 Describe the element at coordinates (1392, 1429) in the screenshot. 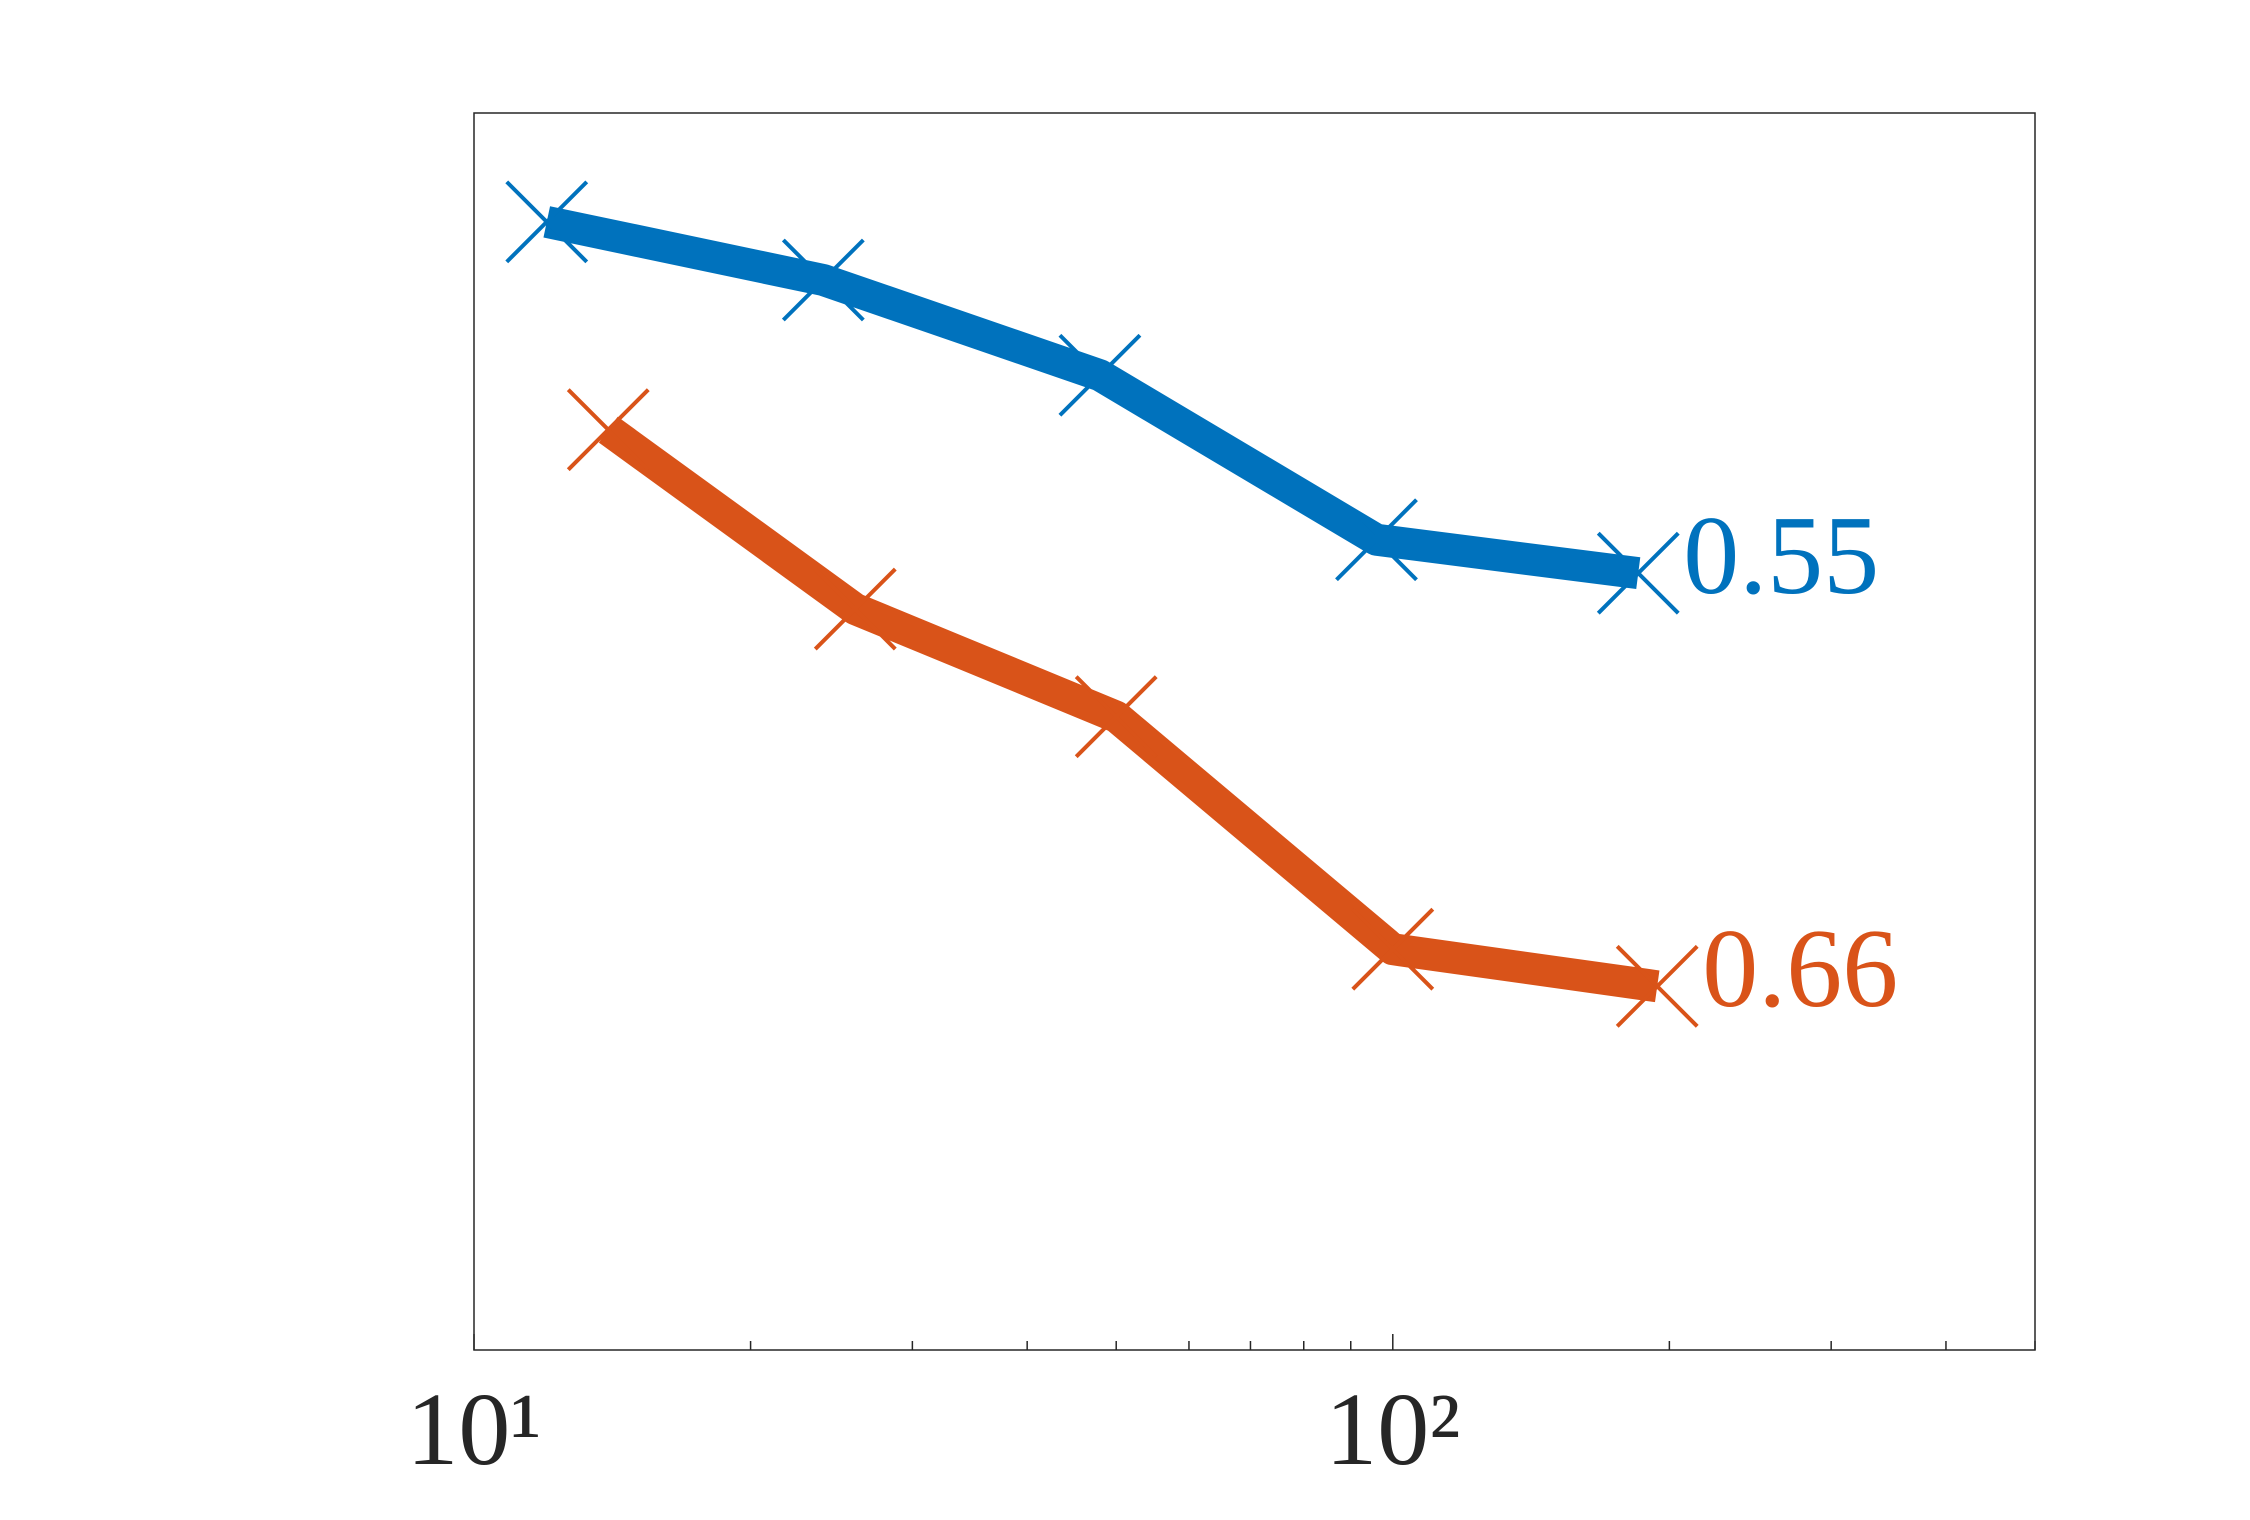

I see `x-tick-label: 10²` at that location.